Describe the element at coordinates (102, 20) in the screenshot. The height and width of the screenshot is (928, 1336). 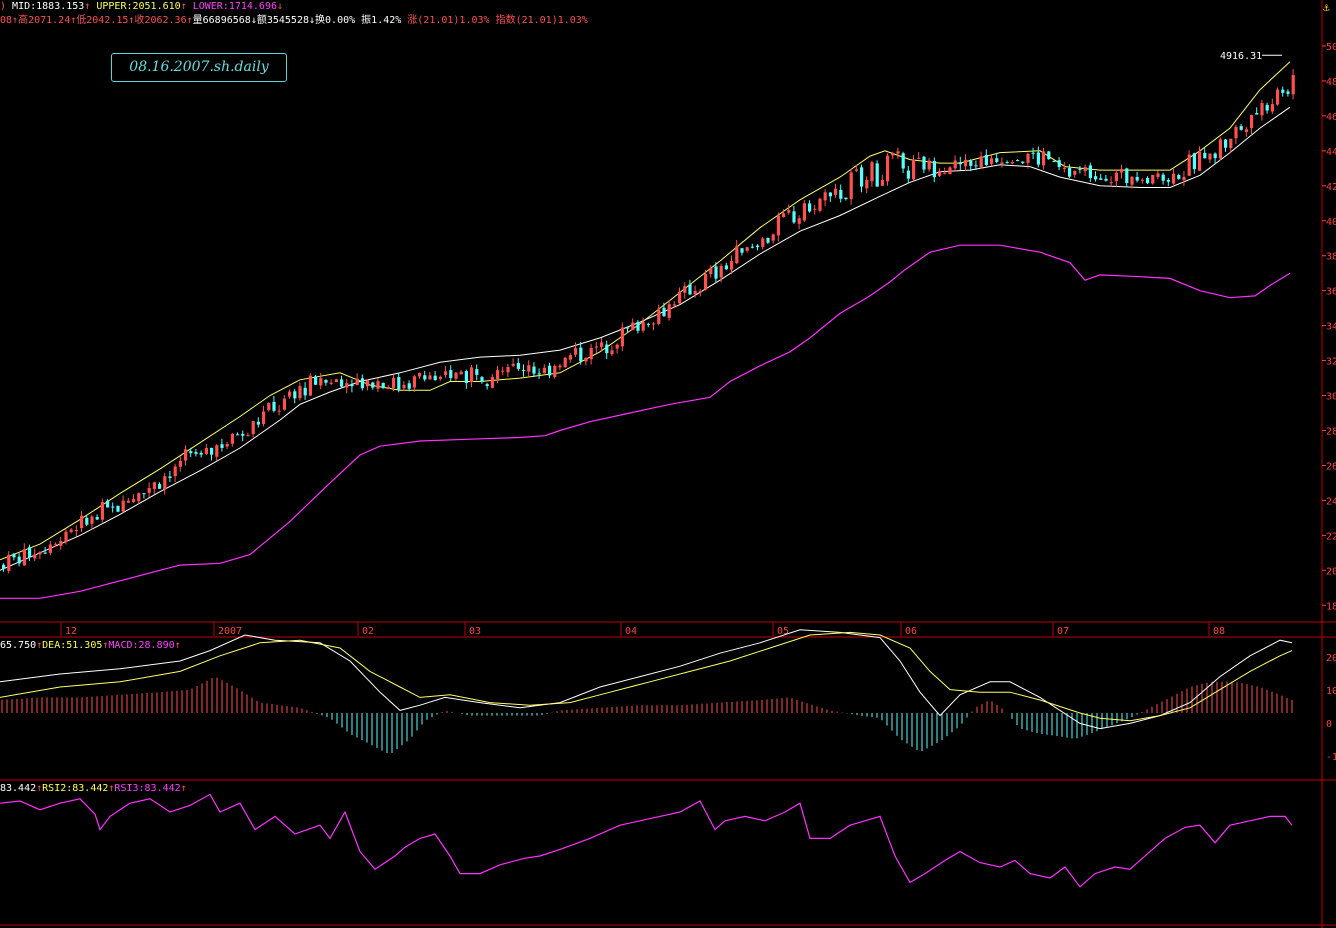
I see `quote-header-segment: 低2042.15` at that location.